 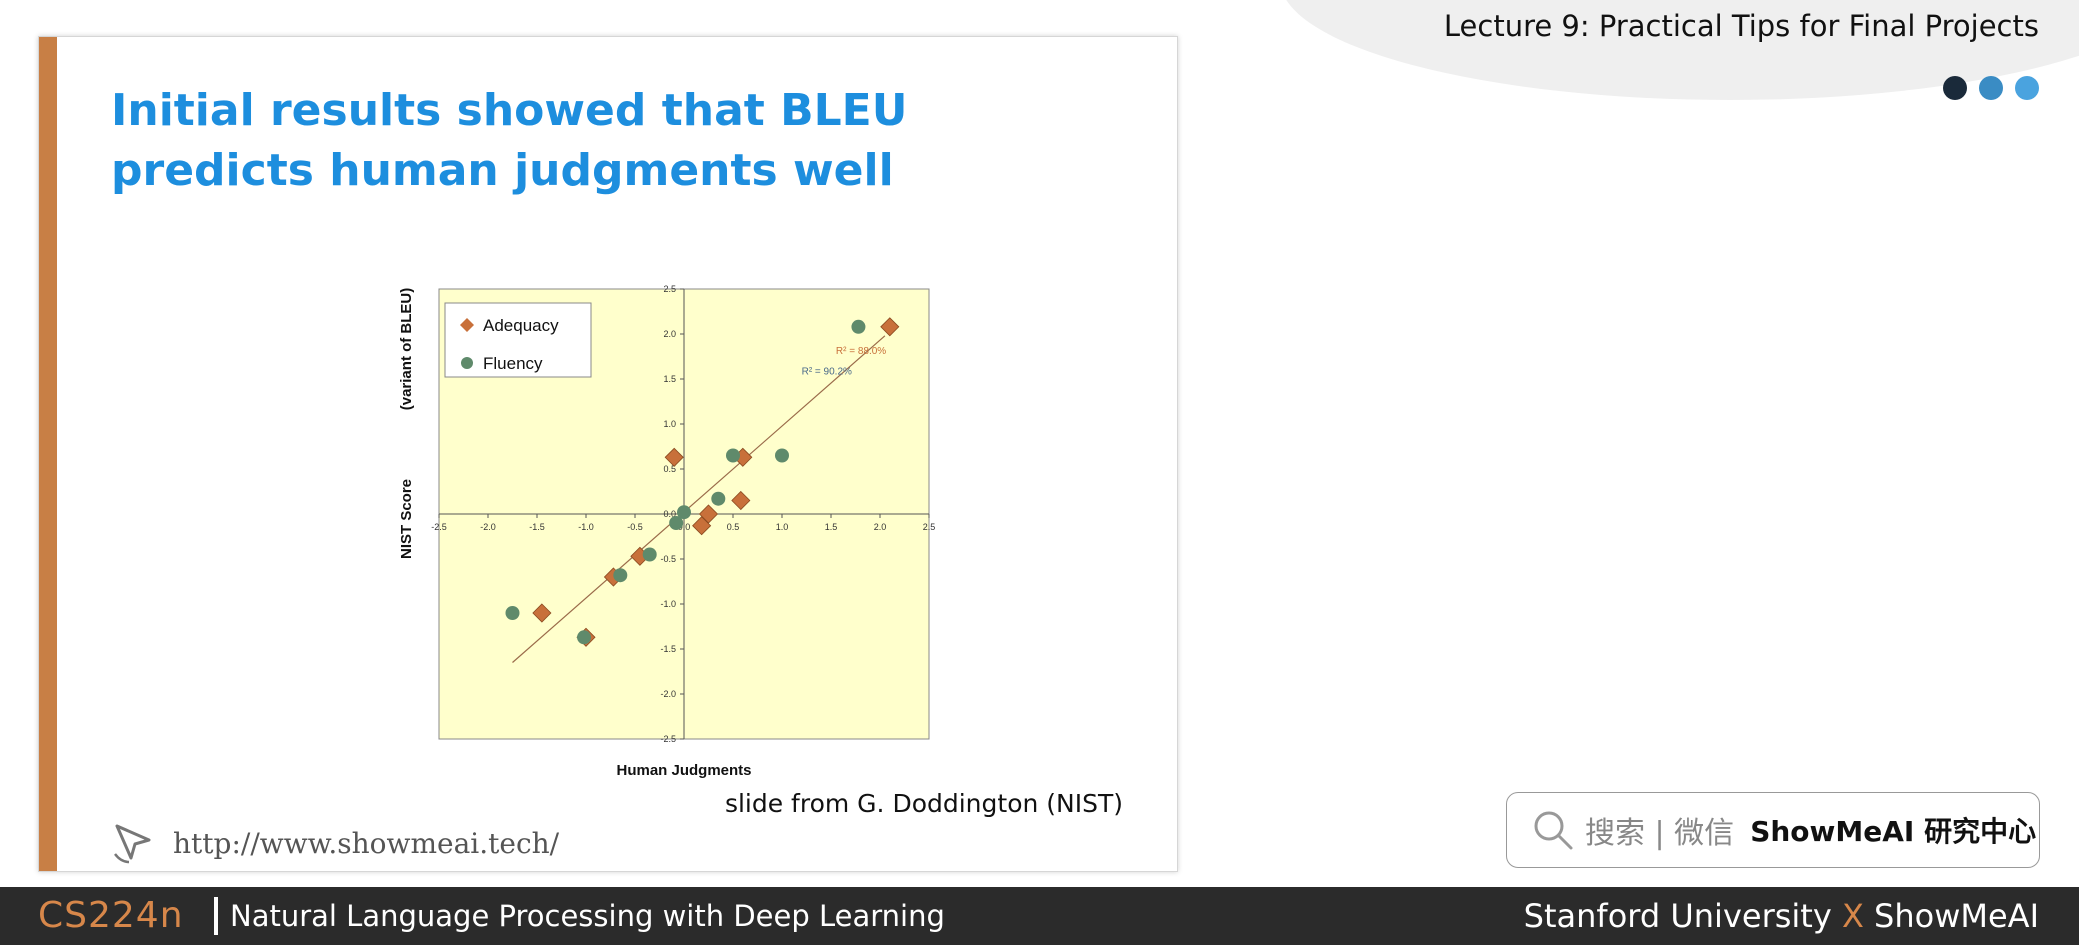 What do you see at coordinates (1553, 830) in the screenshot?
I see `search-icon` at bounding box center [1553, 830].